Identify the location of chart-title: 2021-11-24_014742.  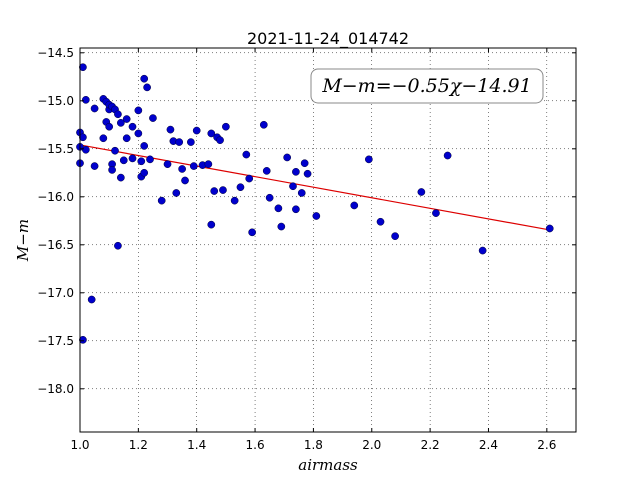
(328, 39).